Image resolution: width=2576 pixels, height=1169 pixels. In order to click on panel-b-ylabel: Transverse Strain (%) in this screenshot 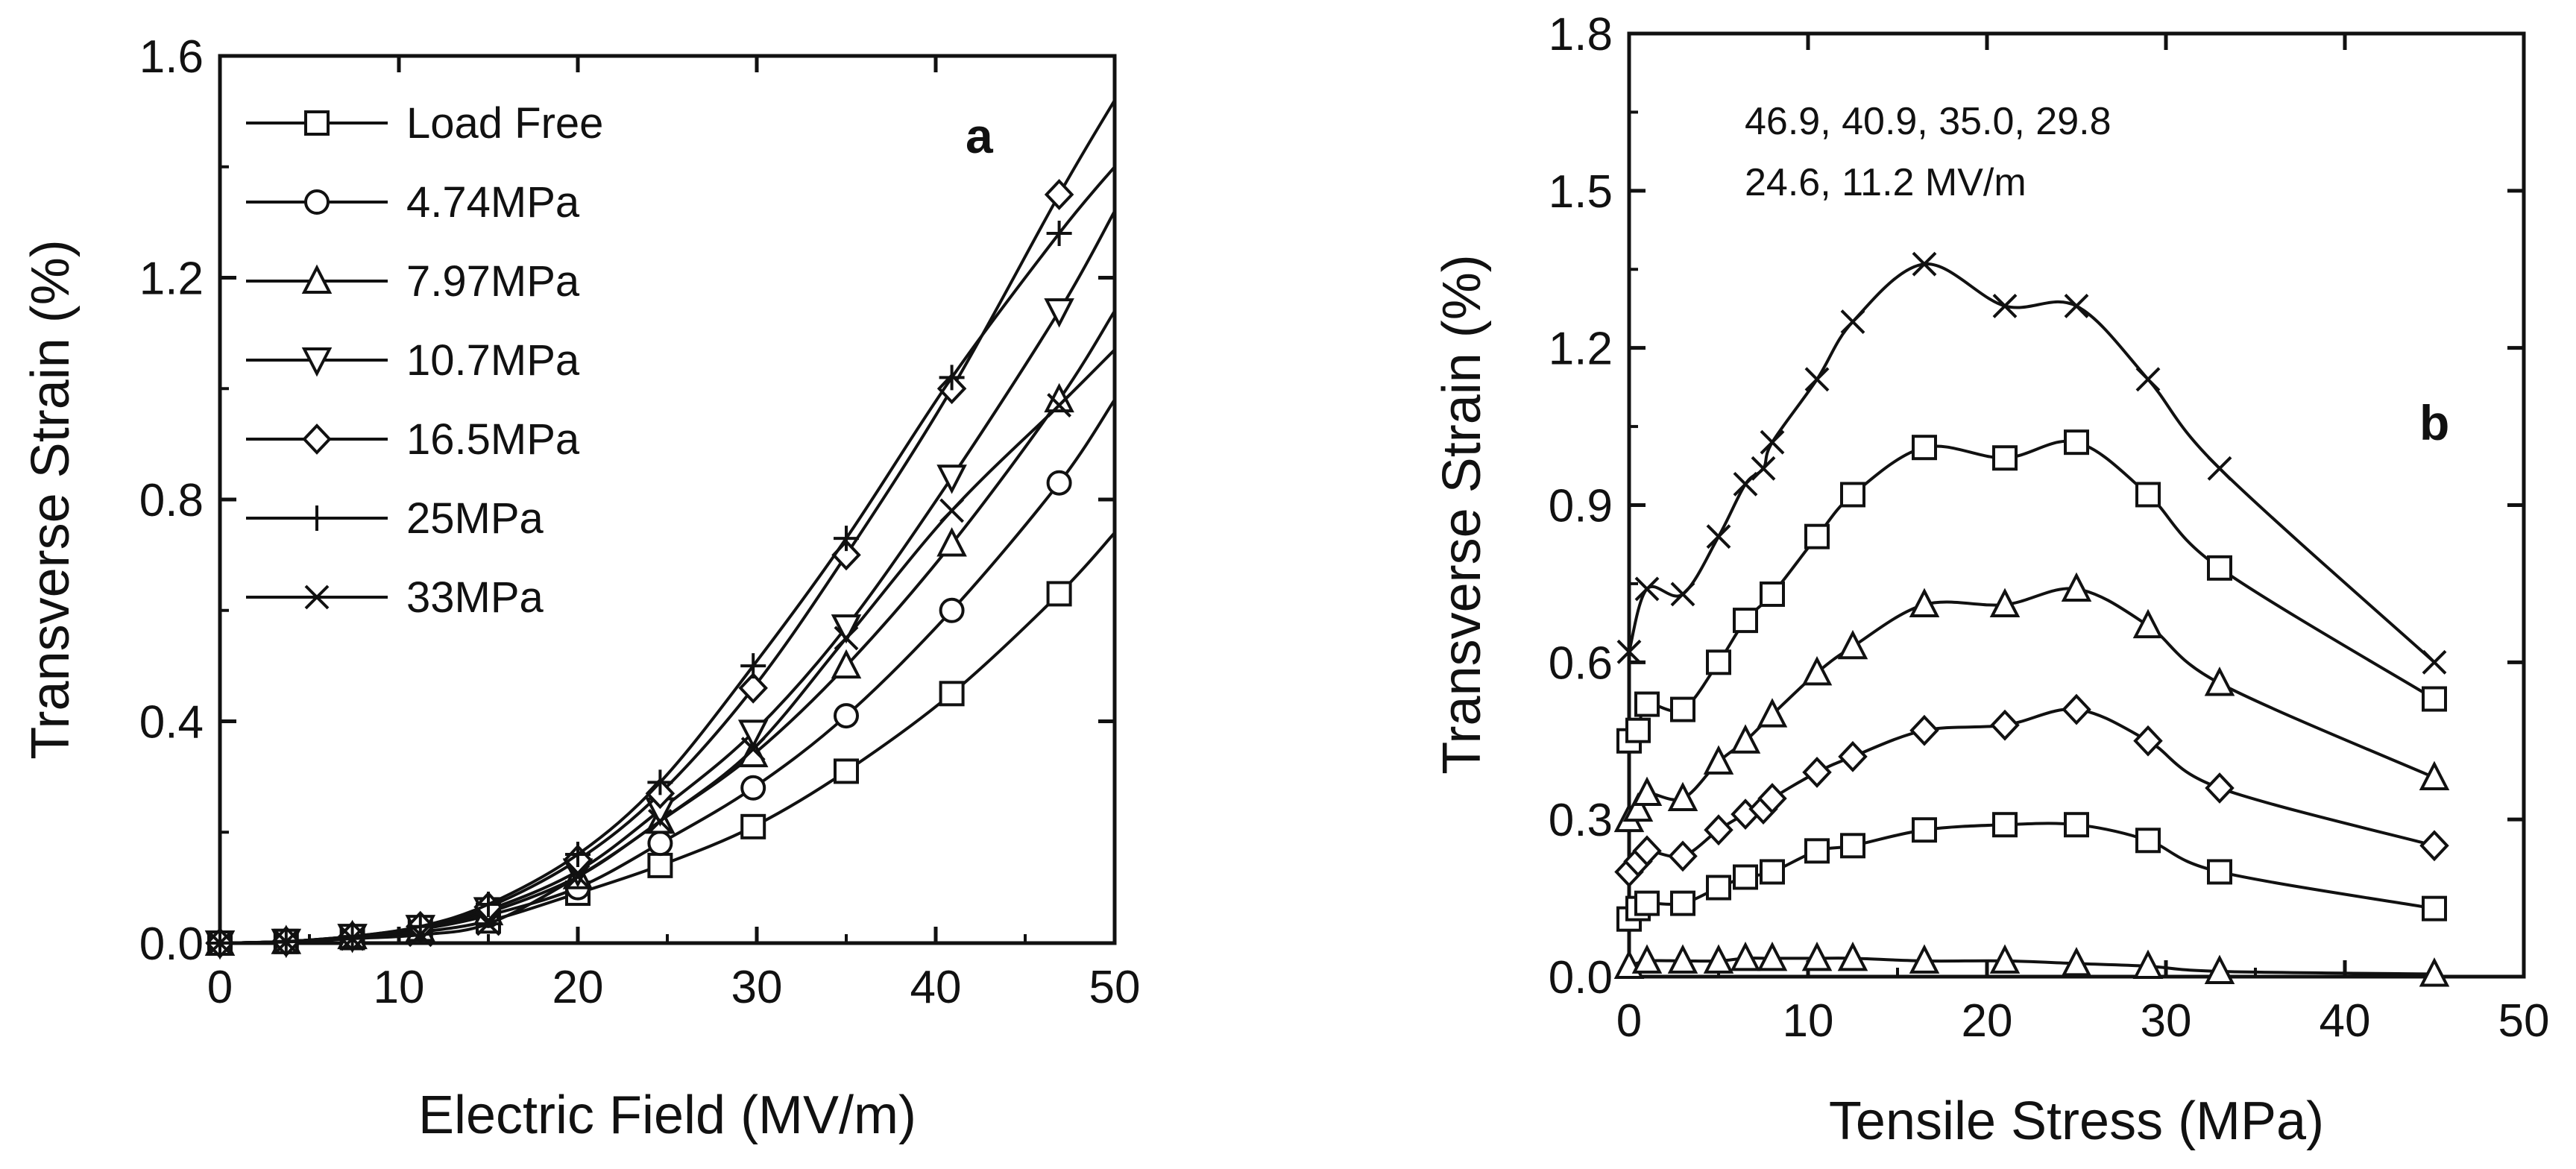, I will do `click(1462, 514)`.